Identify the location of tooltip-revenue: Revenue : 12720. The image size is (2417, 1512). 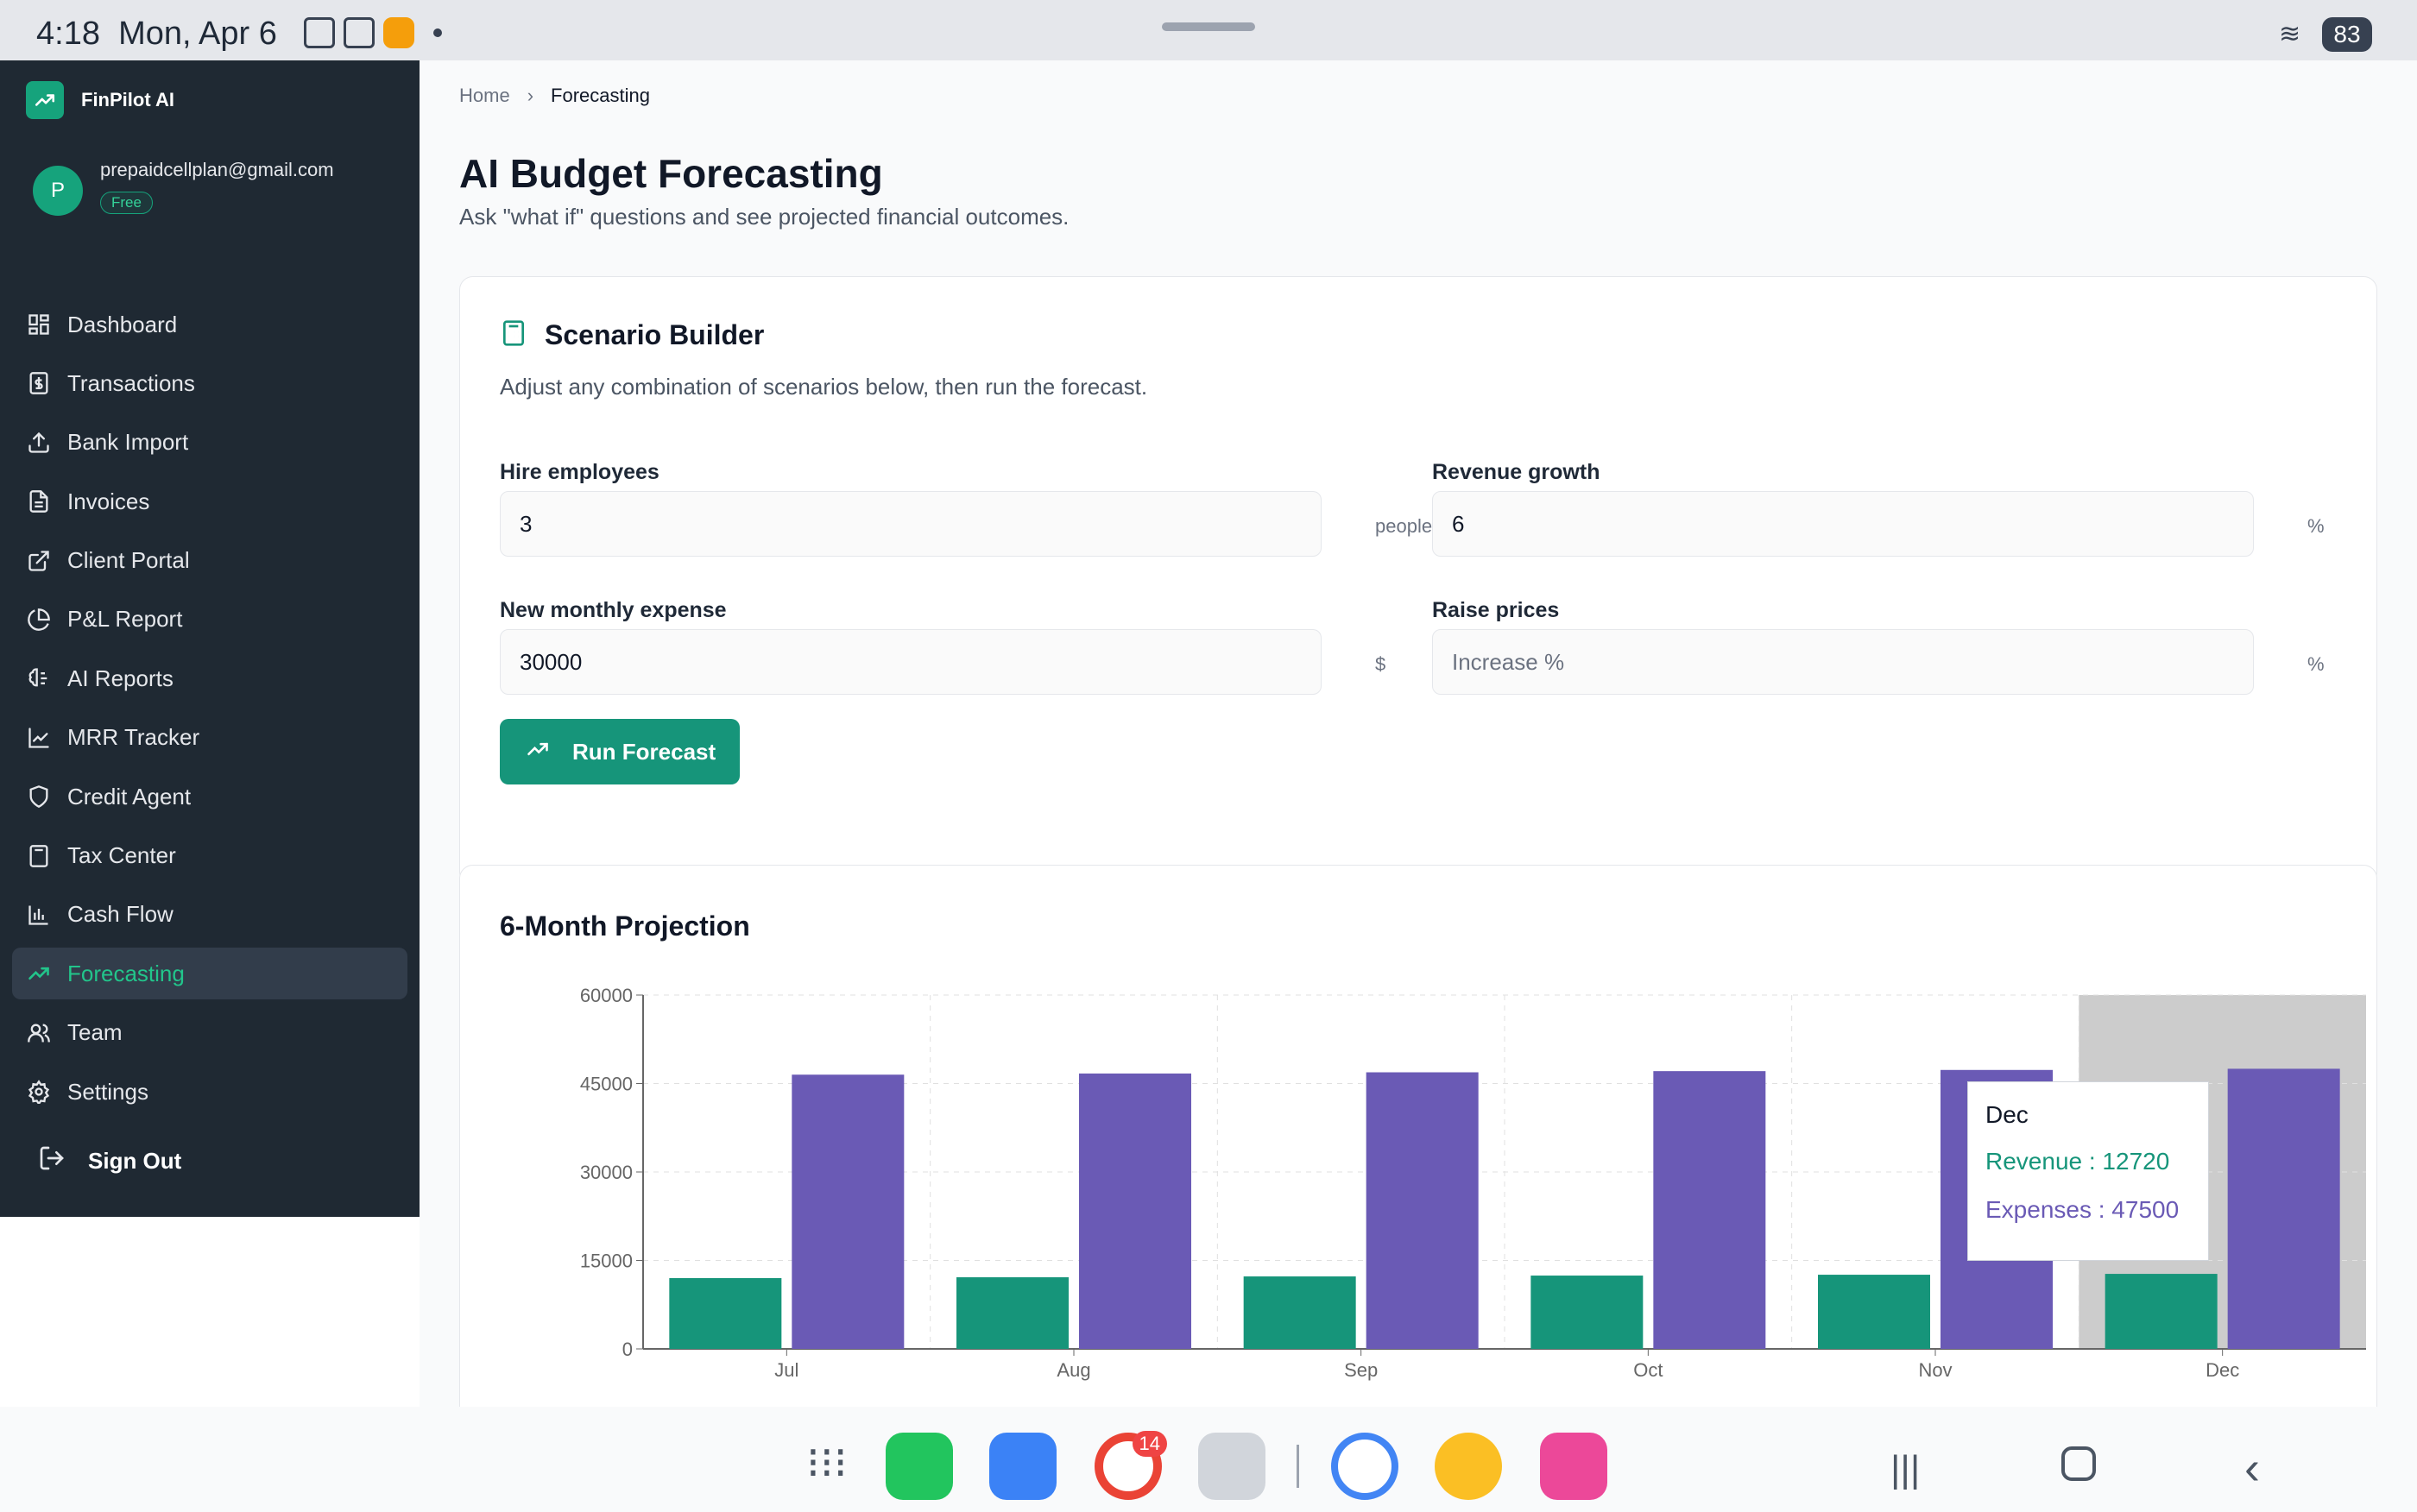
(2077, 1162).